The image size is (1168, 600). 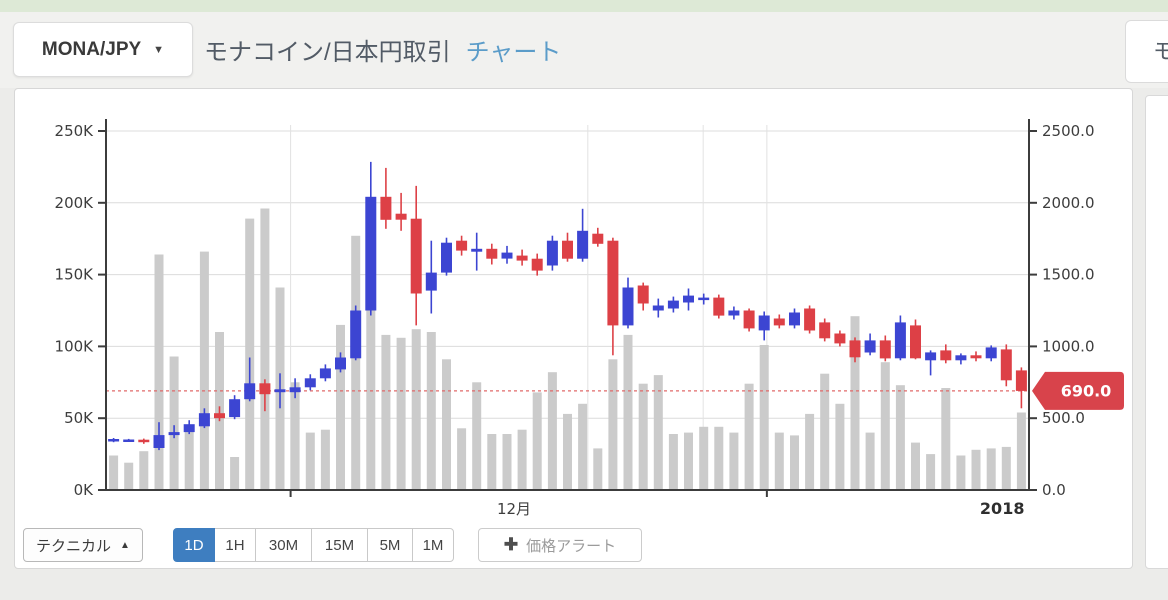 What do you see at coordinates (511, 544) in the screenshot?
I see `plus-icon: ✚` at bounding box center [511, 544].